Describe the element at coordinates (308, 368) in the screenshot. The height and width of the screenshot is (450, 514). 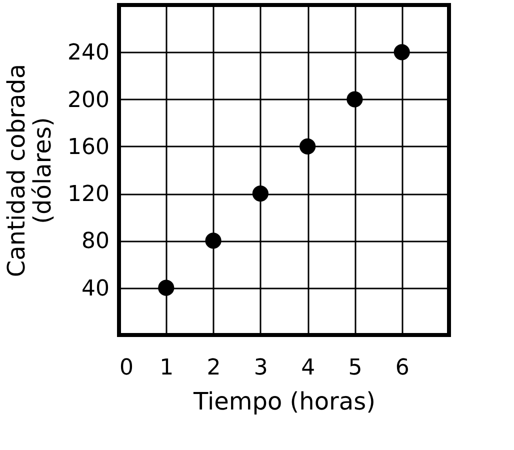
I see `x-tick-label: 4` at that location.